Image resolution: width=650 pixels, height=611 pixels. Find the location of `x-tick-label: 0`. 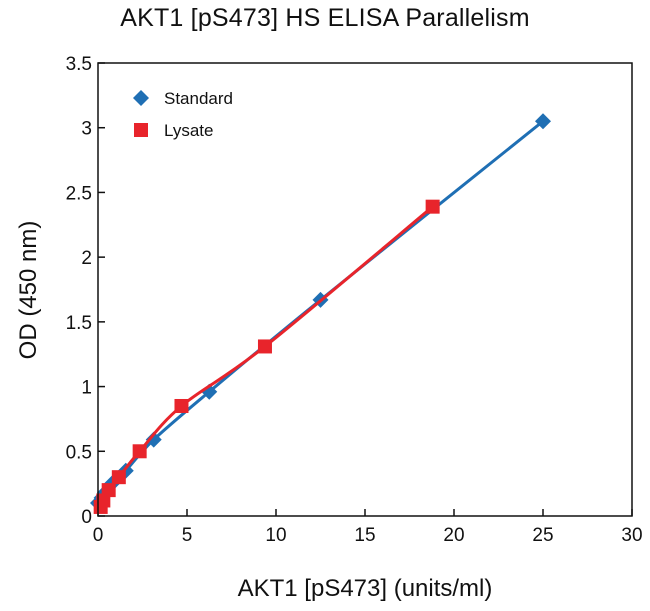

x-tick-label: 0 is located at coordinates (98, 535).